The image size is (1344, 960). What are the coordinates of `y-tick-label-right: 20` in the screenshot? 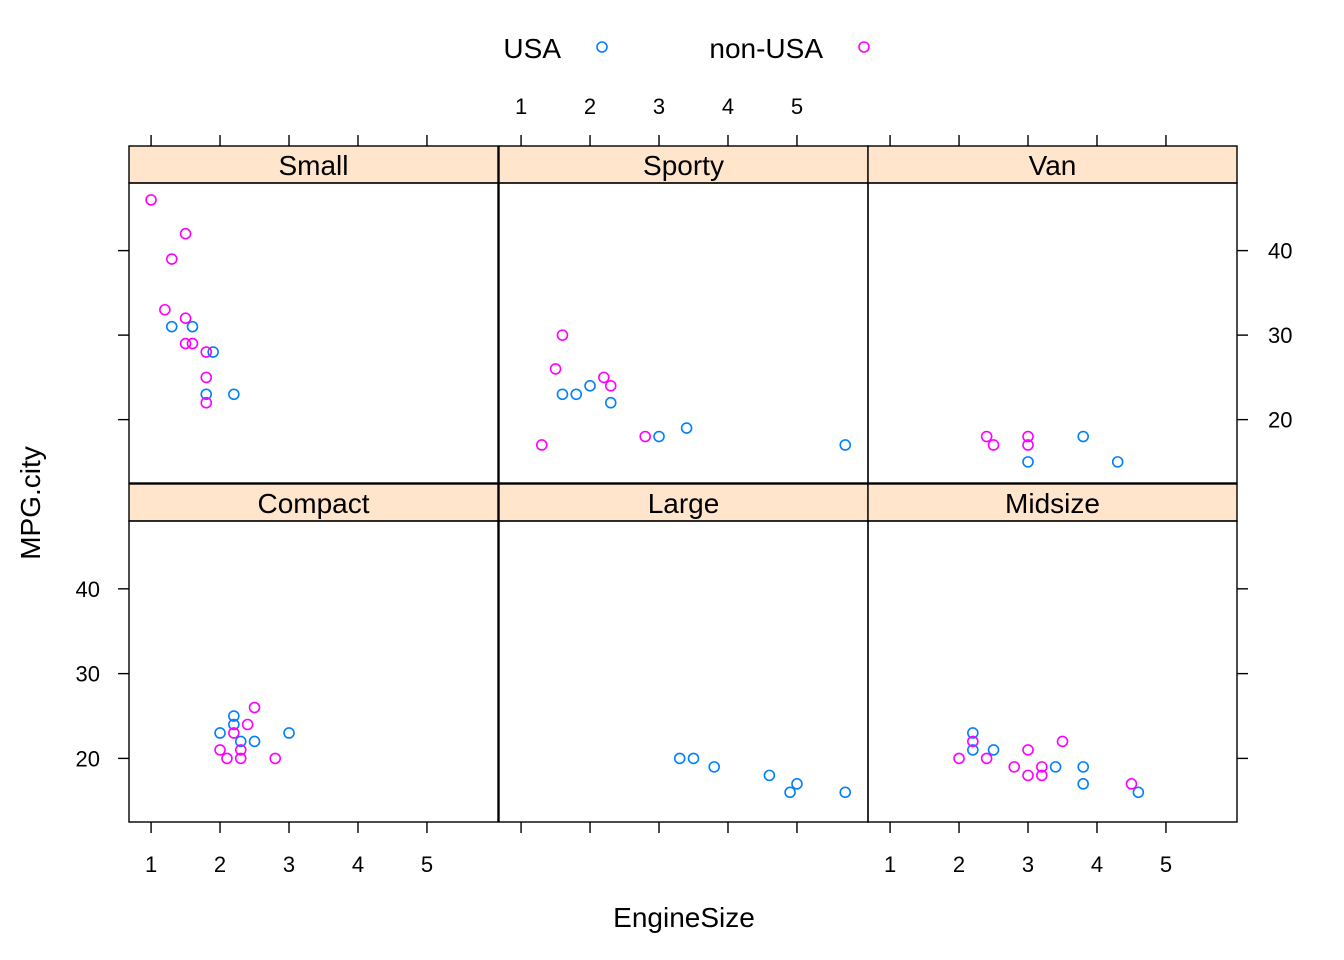 It's located at (1280, 420).